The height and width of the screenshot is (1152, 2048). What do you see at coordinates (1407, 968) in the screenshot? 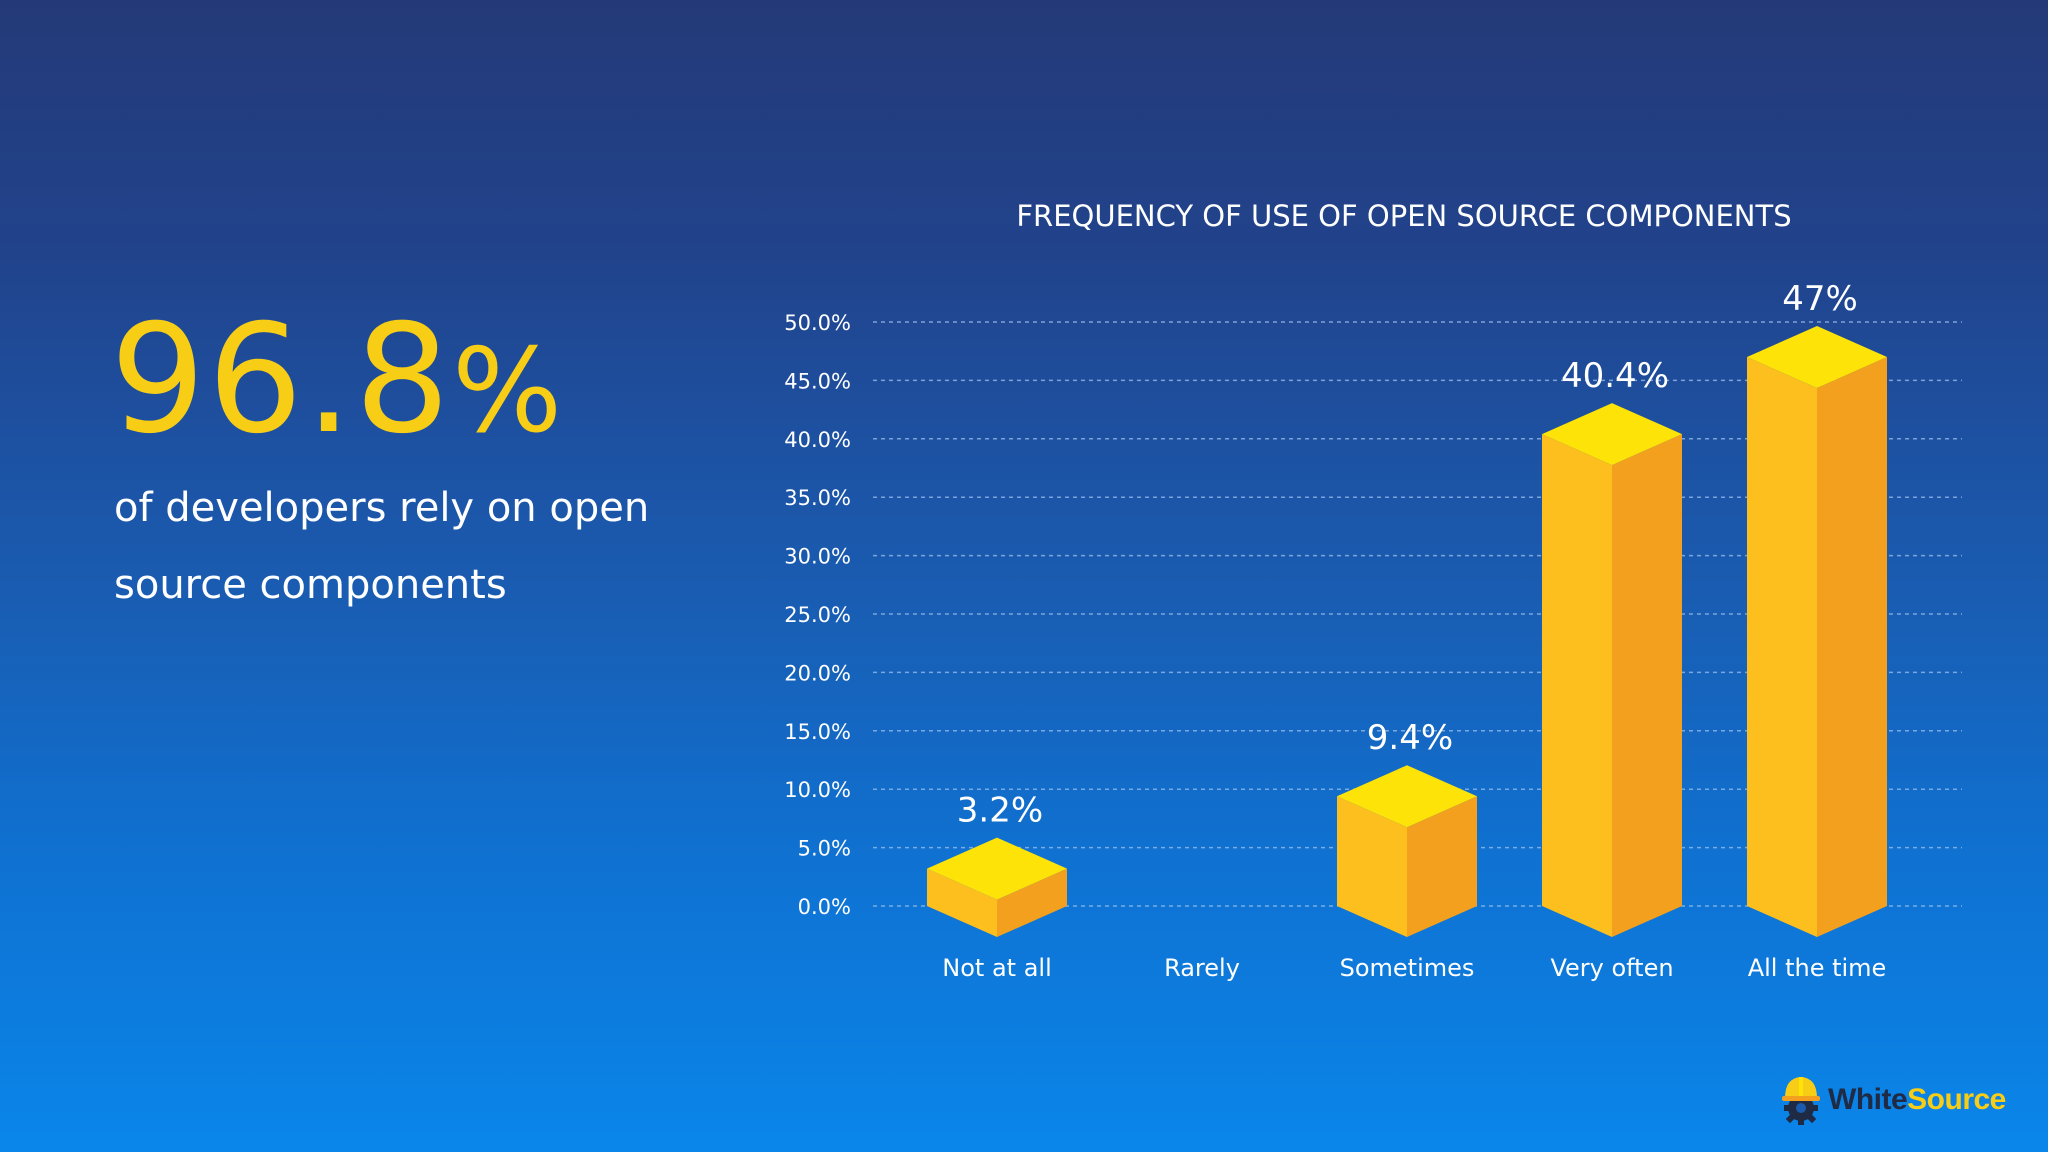
I see `x-tick-label: Sometimes` at bounding box center [1407, 968].